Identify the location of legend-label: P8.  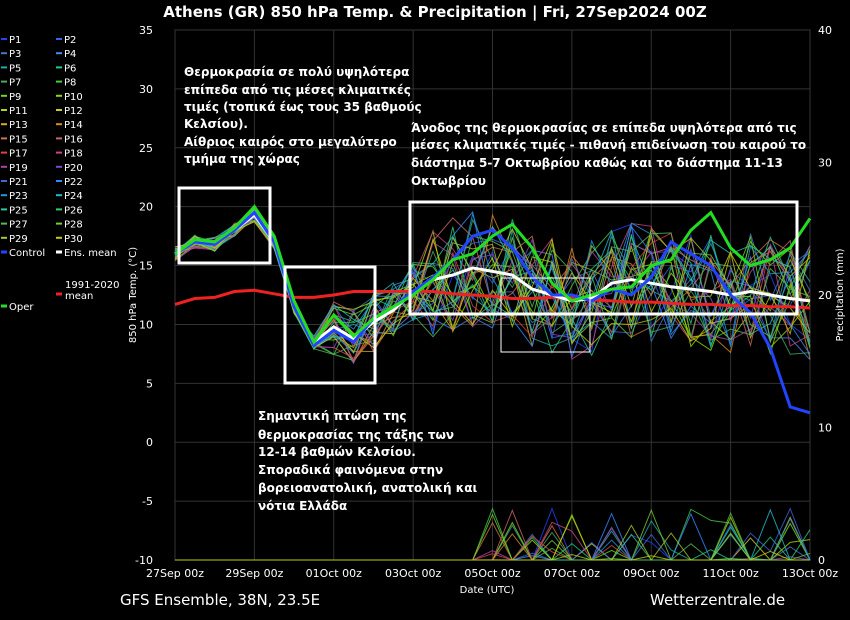
(70, 83).